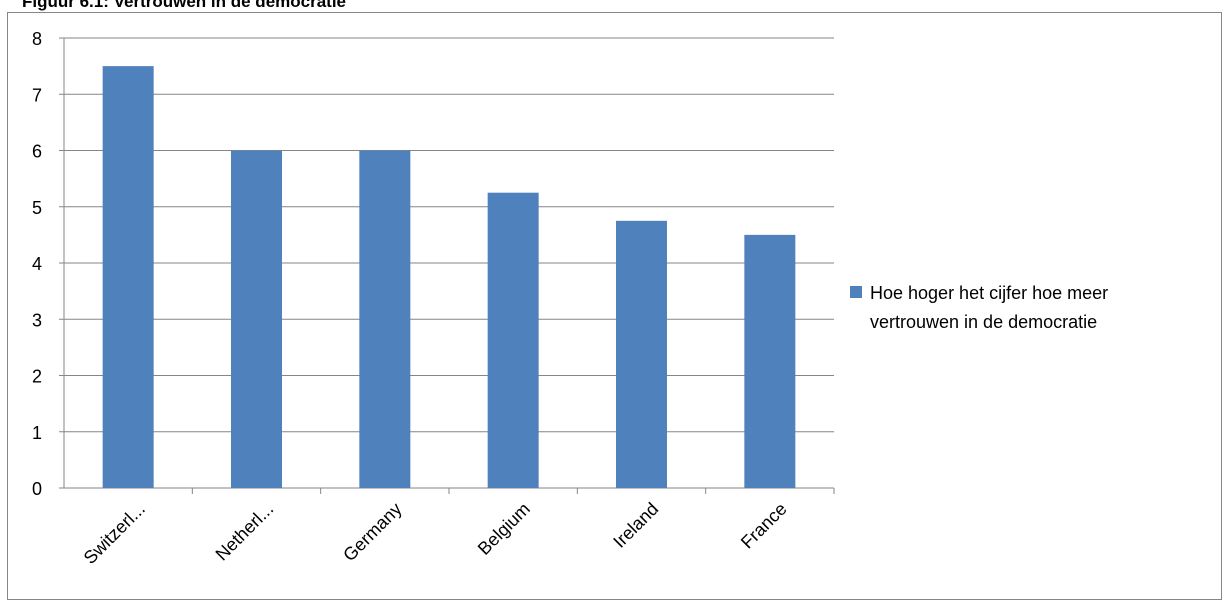 This screenshot has height=601, width=1224. Describe the element at coordinates (641, 354) in the screenshot. I see `bar-ireland` at that location.